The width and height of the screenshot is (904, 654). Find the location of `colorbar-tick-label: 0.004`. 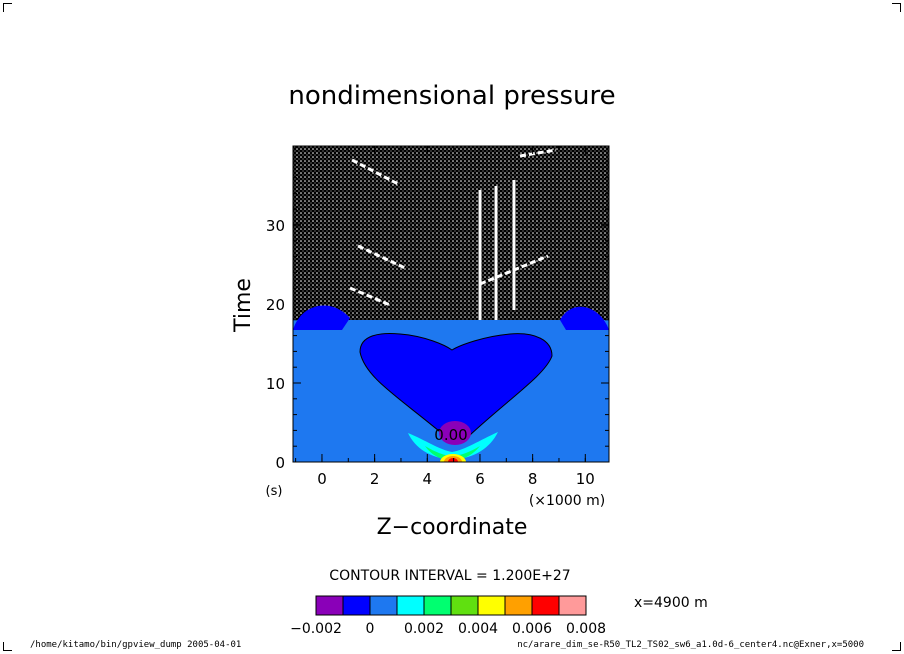

colorbar-tick-label: 0.004 is located at coordinates (478, 629).